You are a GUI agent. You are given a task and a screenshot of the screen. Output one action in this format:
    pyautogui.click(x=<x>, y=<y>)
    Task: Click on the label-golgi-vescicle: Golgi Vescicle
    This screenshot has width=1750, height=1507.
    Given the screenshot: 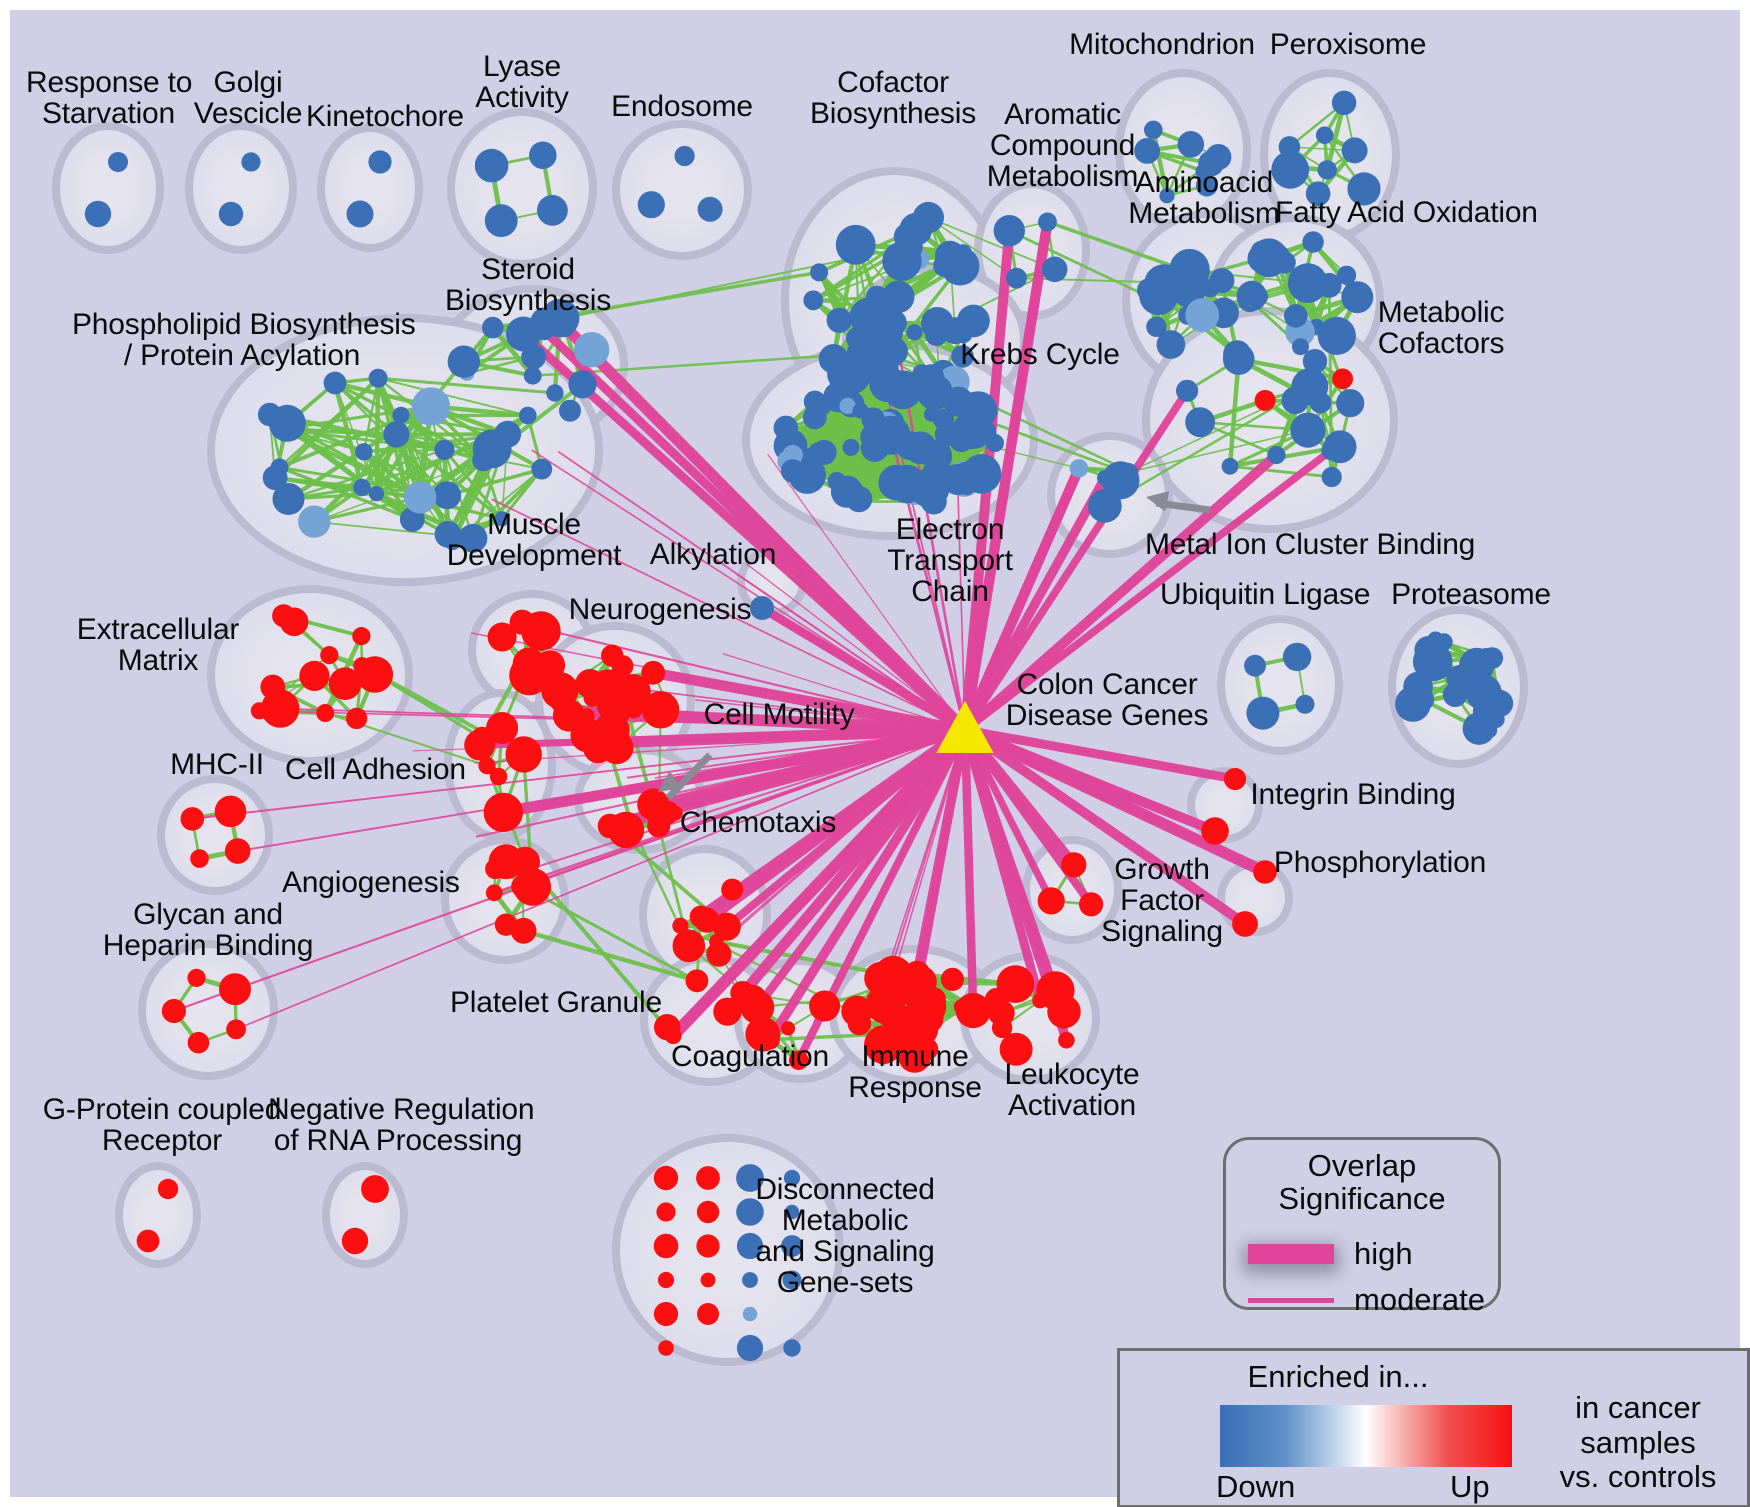 What is the action you would take?
    pyautogui.click(x=248, y=98)
    